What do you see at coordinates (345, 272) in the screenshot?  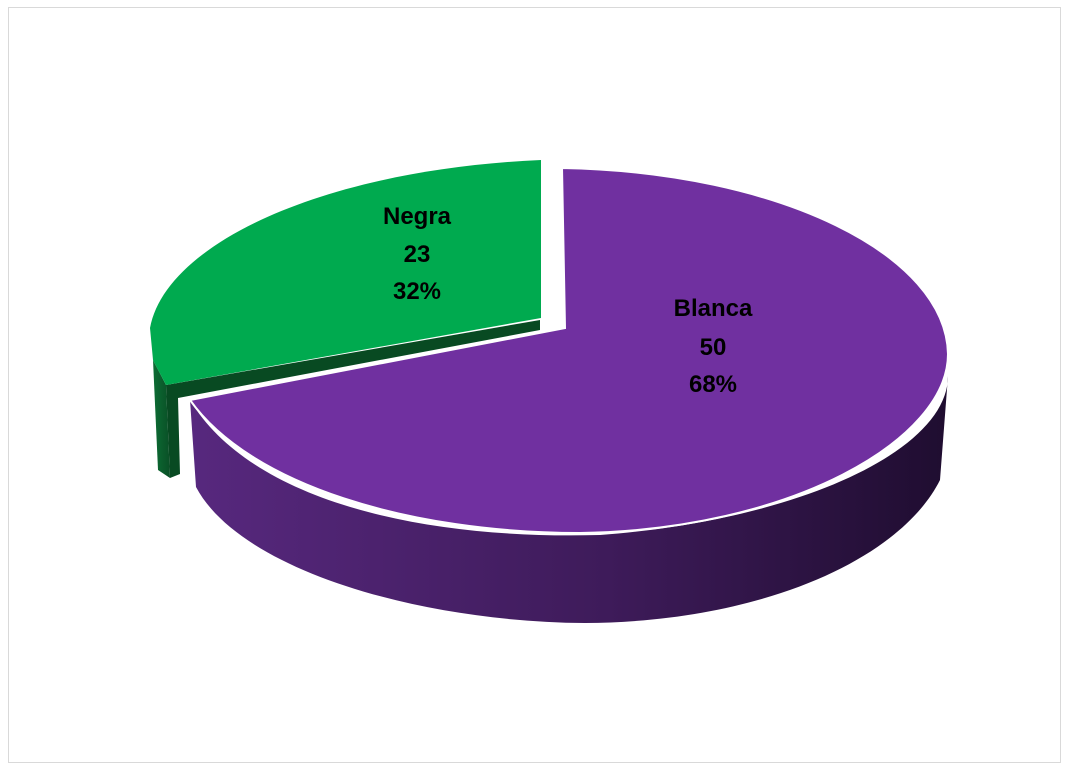 I see `slice-negra-top` at bounding box center [345, 272].